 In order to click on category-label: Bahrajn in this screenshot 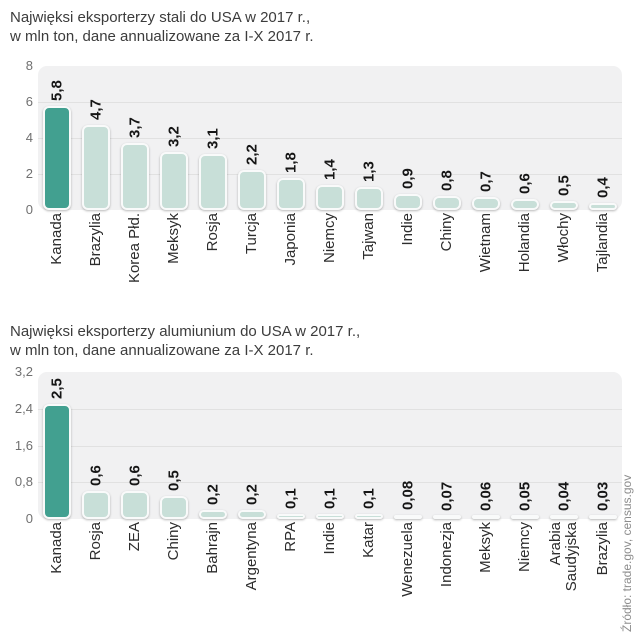, I will do `click(213, 548)`.